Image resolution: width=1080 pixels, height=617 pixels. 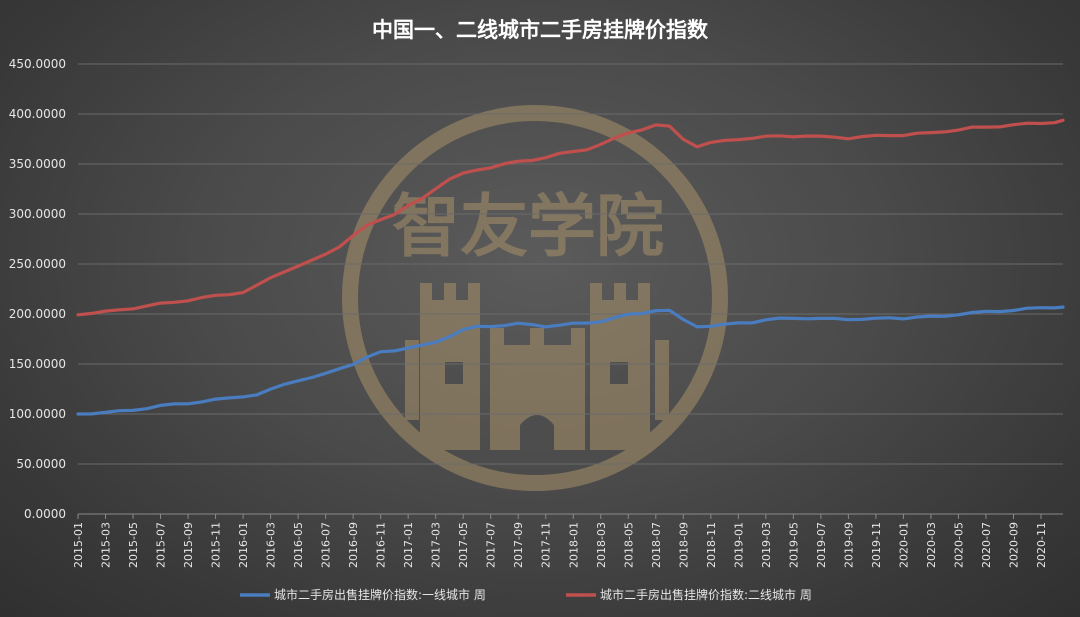 What do you see at coordinates (37, 214) in the screenshot?
I see `y-tick-label: 300.0000` at bounding box center [37, 214].